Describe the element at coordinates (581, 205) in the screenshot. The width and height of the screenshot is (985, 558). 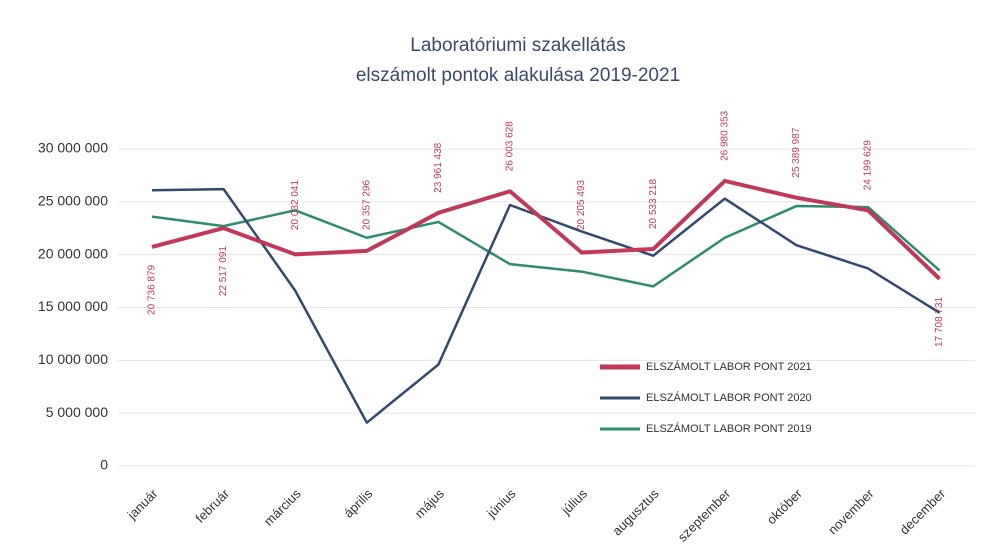
I see `data-label: 20 205 493` at that location.